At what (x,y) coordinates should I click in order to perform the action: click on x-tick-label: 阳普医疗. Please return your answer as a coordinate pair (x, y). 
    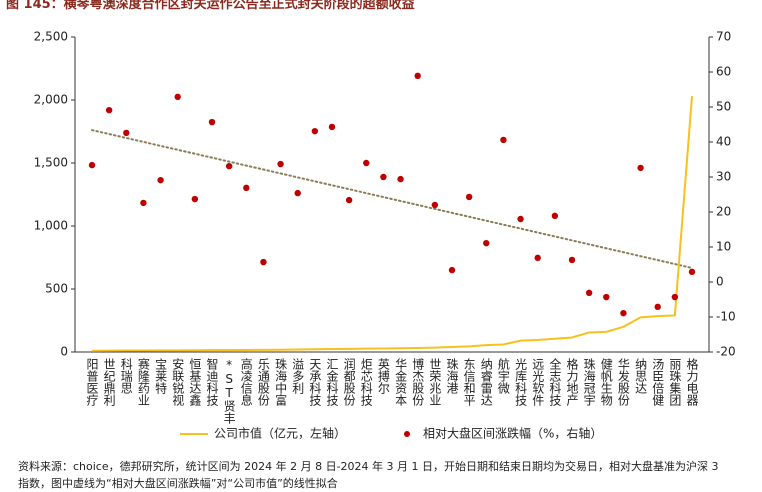
    Looking at the image, I should click on (92, 382).